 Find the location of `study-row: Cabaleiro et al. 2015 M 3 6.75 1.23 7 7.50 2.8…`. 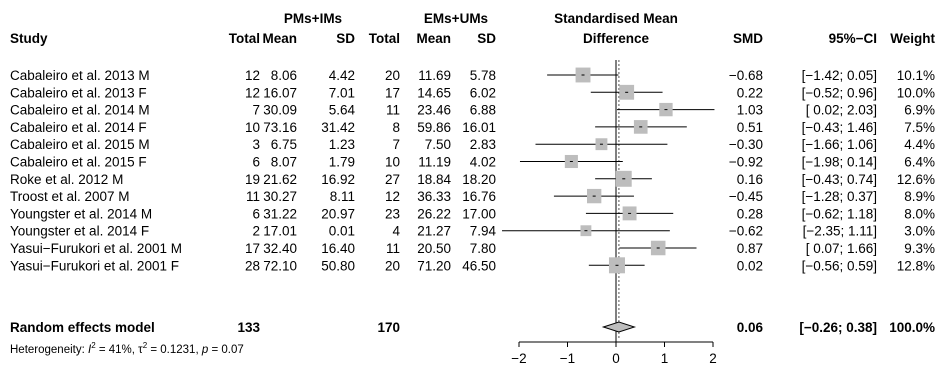

study-row: Cabaleiro et al. 2015 M 3 6.75 1.23 7 7.50 2.8… is located at coordinates (472, 144).